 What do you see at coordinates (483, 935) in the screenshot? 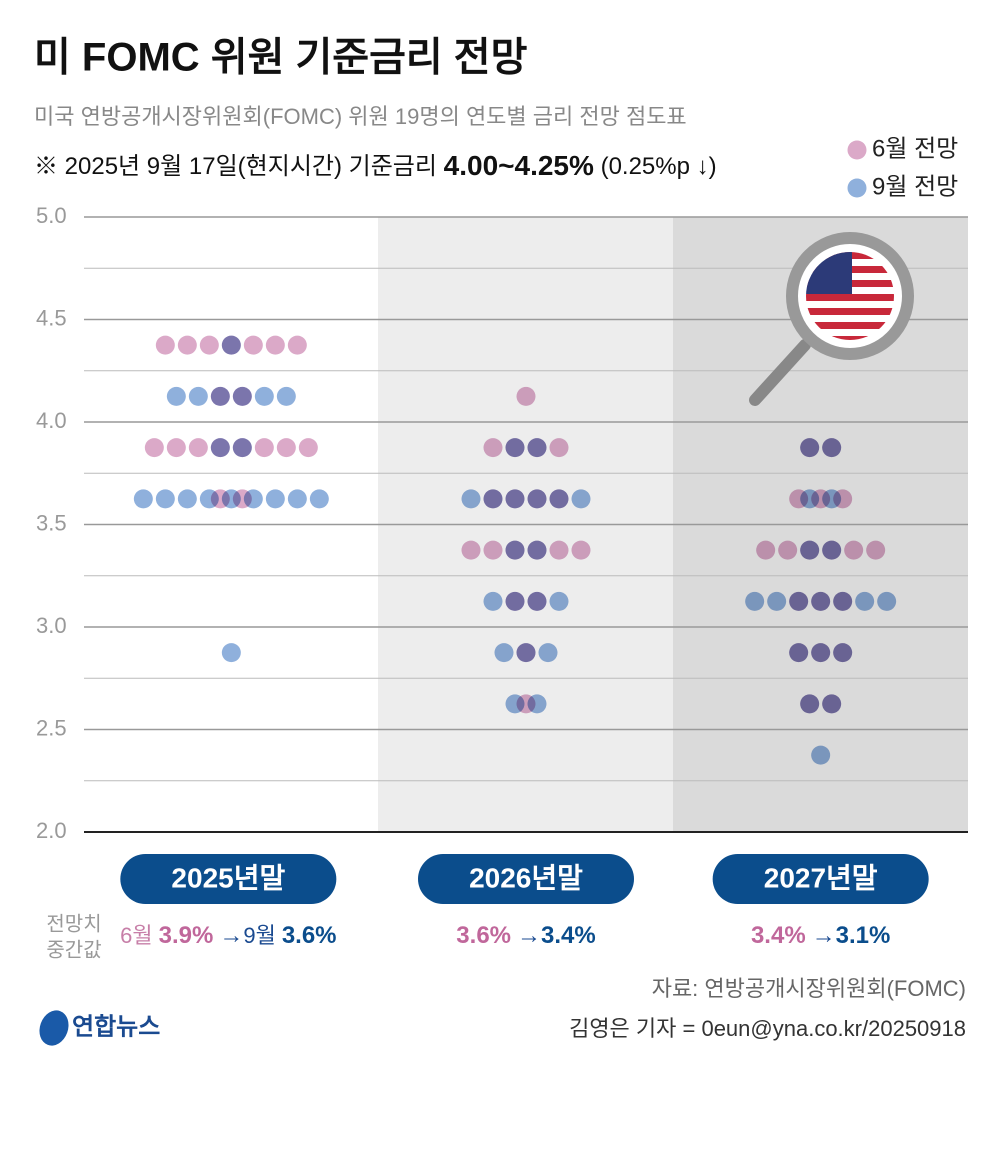
I see `median-june: 3.6%` at bounding box center [483, 935].